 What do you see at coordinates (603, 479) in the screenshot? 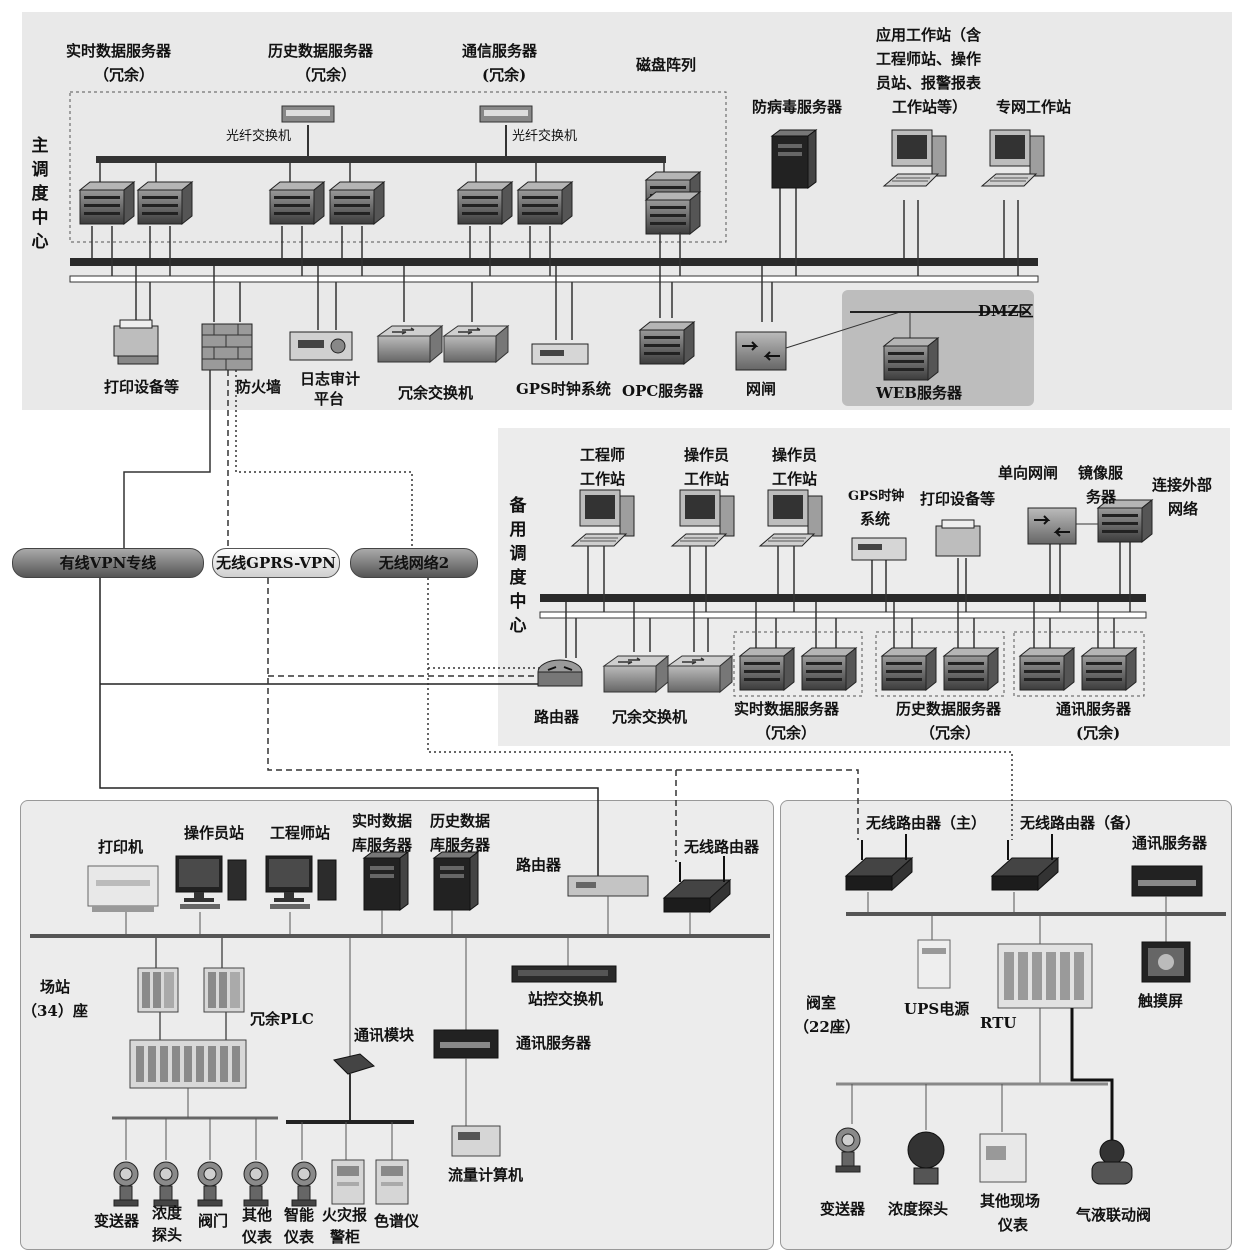
I see `backup-eng-ws-label-2: 工作站` at bounding box center [603, 479].